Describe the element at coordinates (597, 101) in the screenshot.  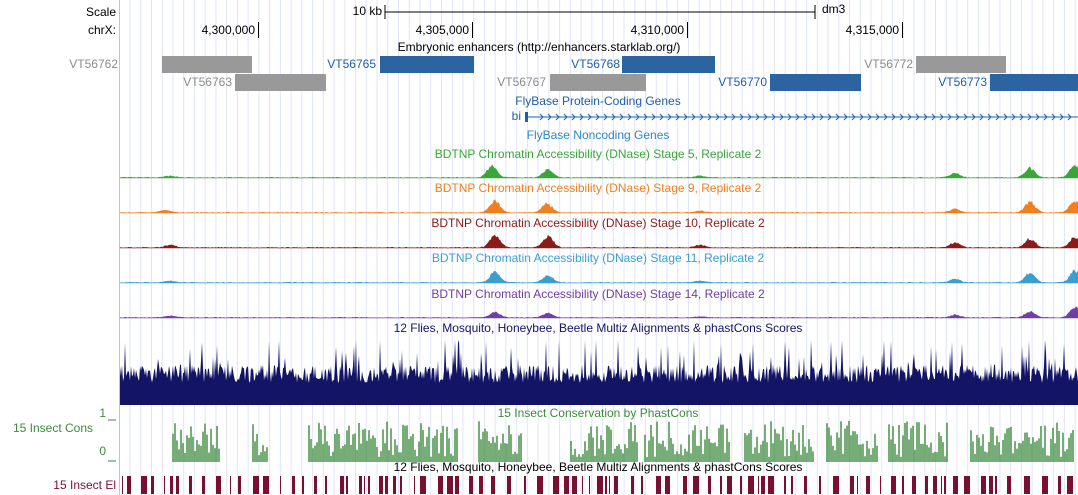
I see `track-title: FlyBase Protein-Coding Genes` at that location.